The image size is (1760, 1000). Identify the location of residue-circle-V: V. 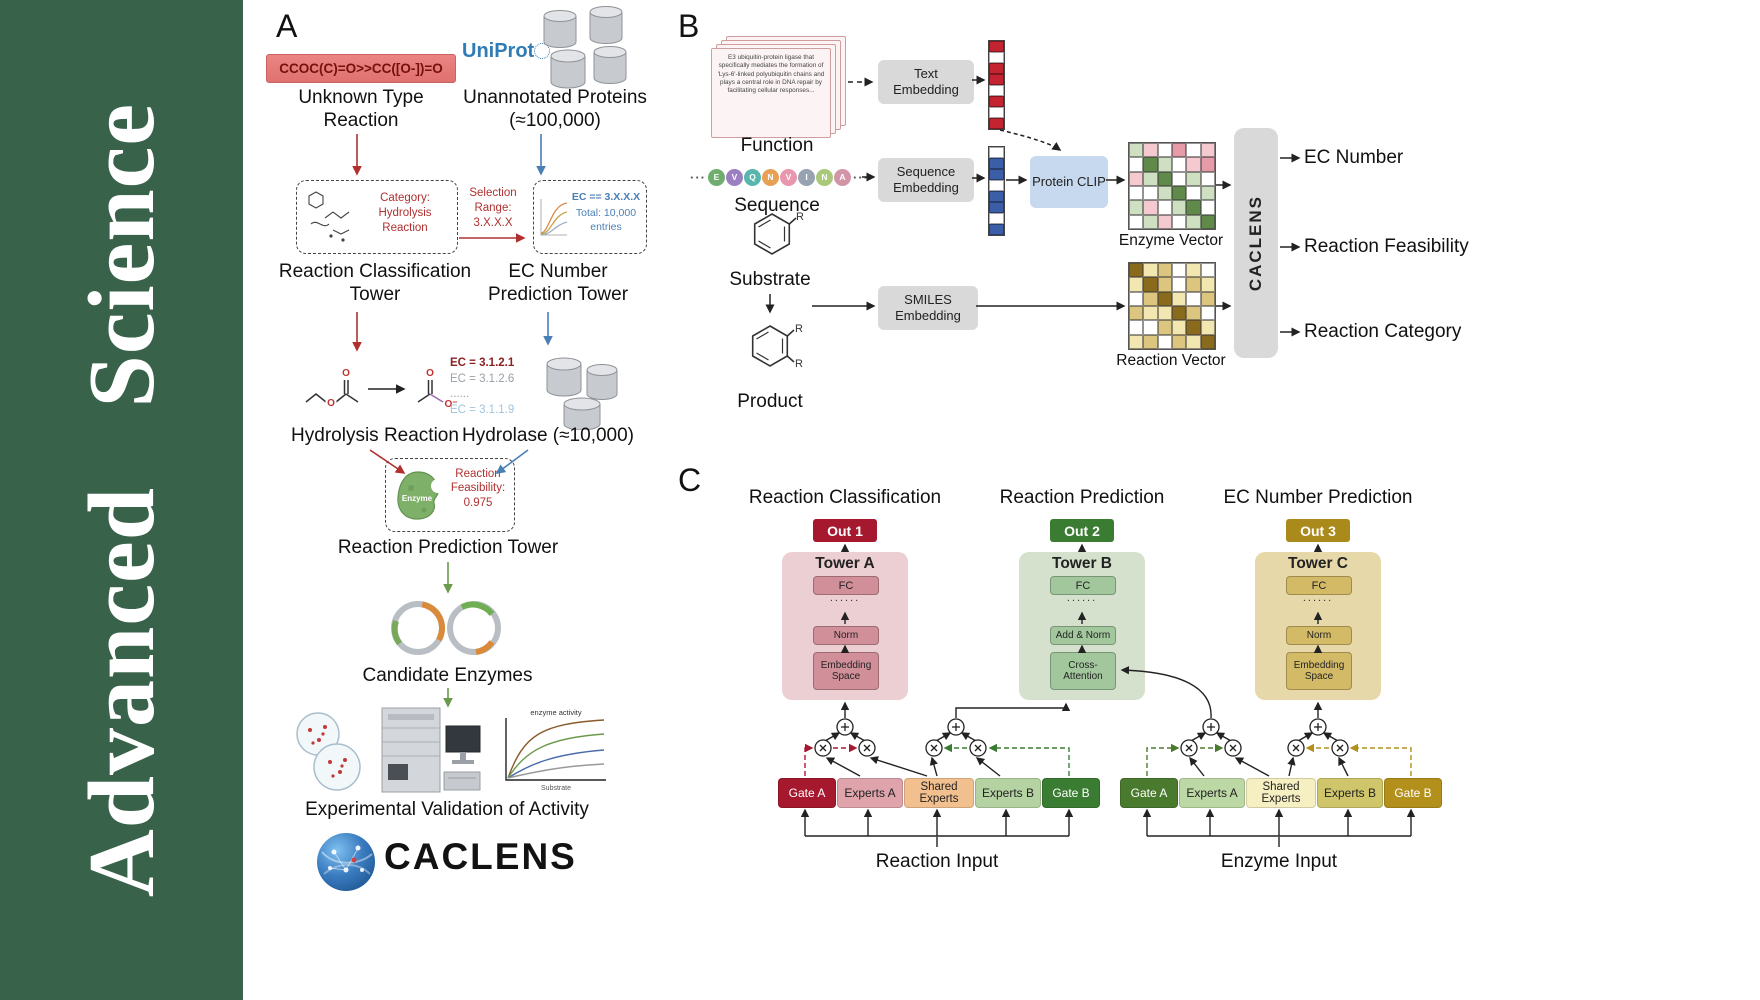
(734, 177).